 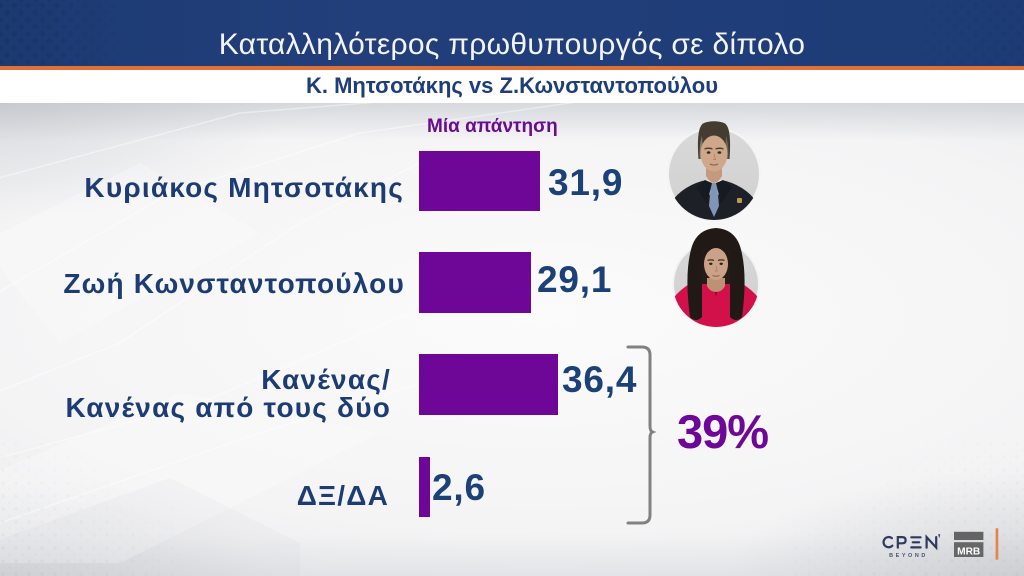 I want to click on svg-text: BEYOND, so click(x=908, y=556).